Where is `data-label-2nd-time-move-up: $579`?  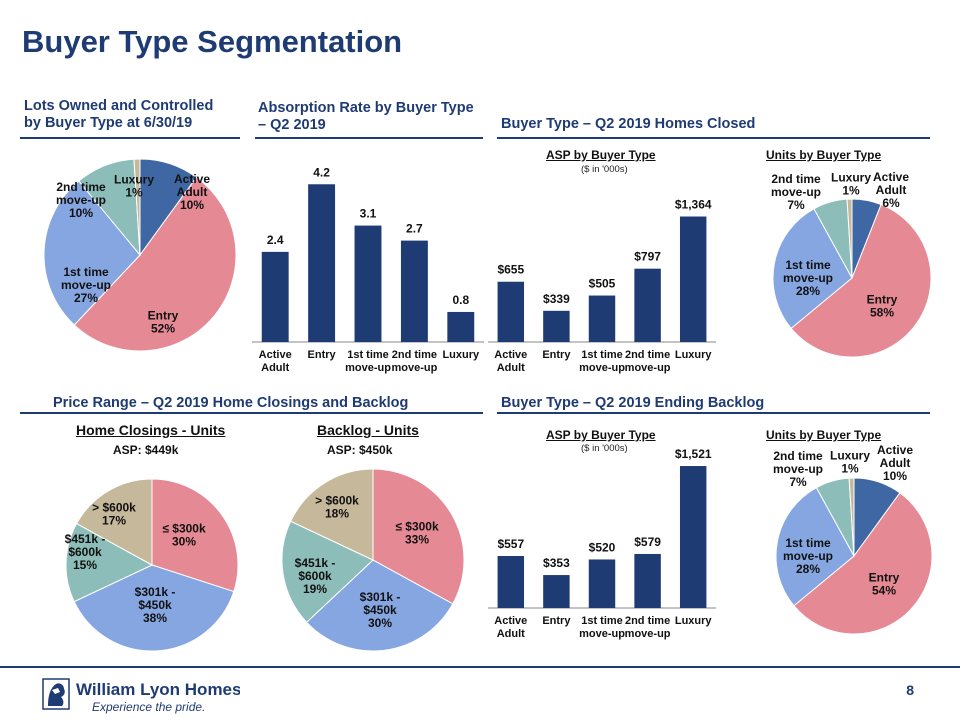 data-label-2nd-time-move-up: $579 is located at coordinates (647, 542).